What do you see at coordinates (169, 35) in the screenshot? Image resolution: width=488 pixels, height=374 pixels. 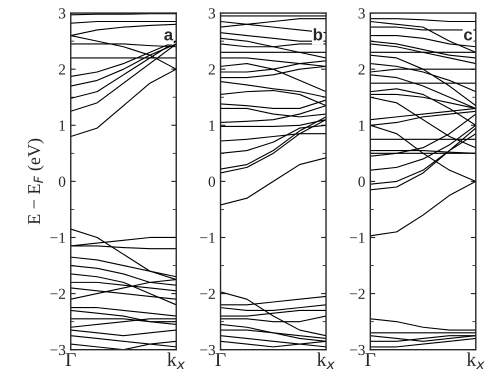 I see `annotation: a` at bounding box center [169, 35].